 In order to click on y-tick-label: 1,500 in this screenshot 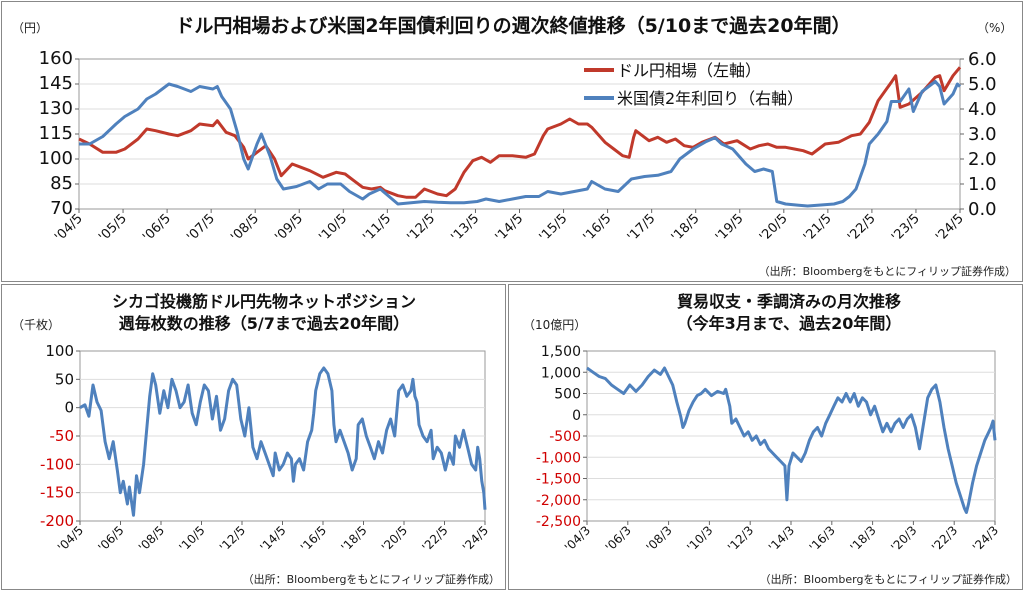, I will do `click(561, 352)`.